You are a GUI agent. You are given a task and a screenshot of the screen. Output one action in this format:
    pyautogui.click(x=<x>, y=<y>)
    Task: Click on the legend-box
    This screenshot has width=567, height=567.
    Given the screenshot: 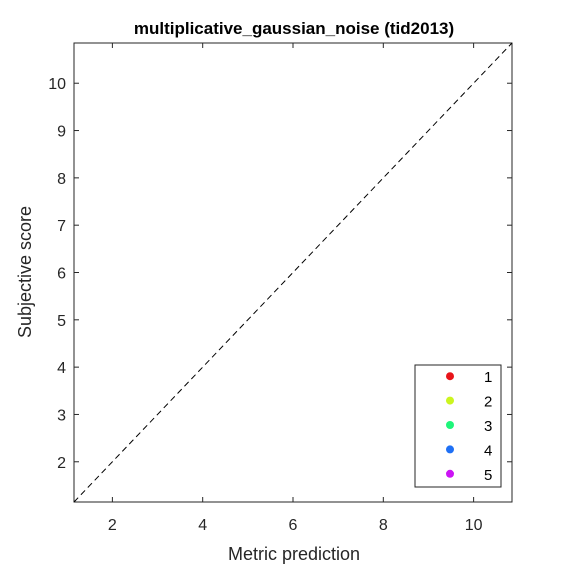 What is the action you would take?
    pyautogui.click(x=458, y=426)
    